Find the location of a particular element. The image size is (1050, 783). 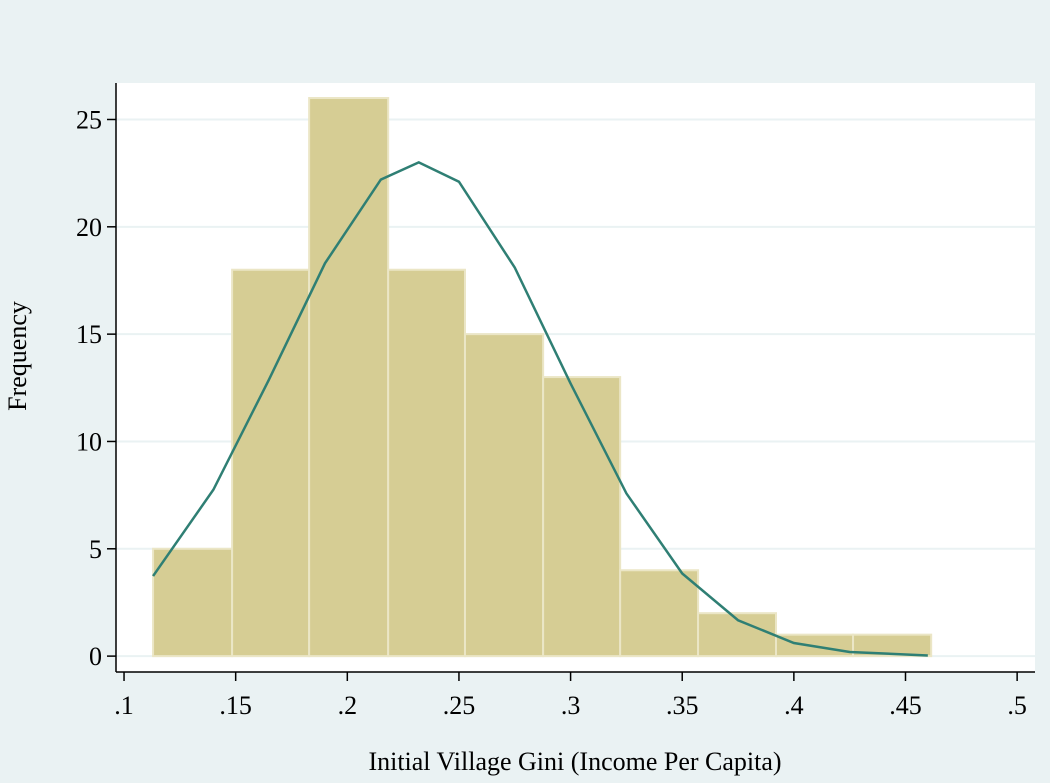

y-tick-label: 5 is located at coordinates (95, 549).